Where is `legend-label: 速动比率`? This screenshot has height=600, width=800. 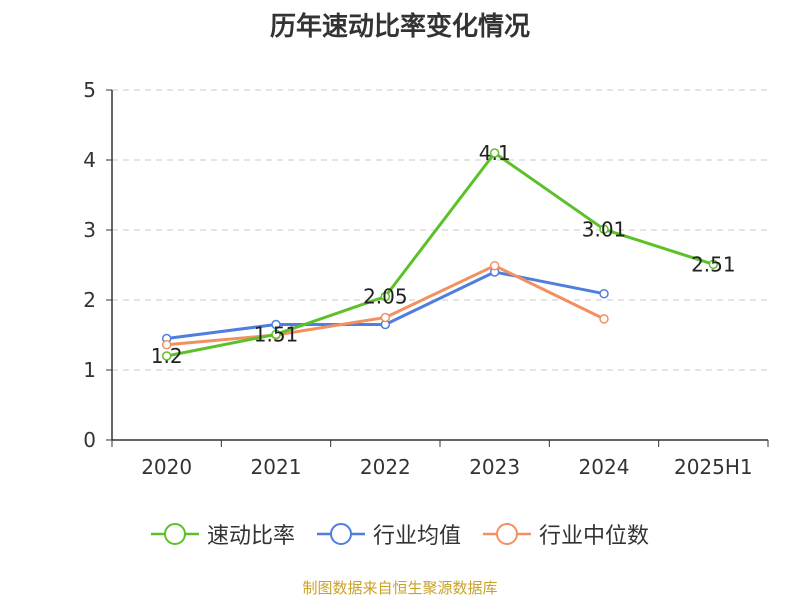
legend-label: 速动比率 is located at coordinates (250, 536).